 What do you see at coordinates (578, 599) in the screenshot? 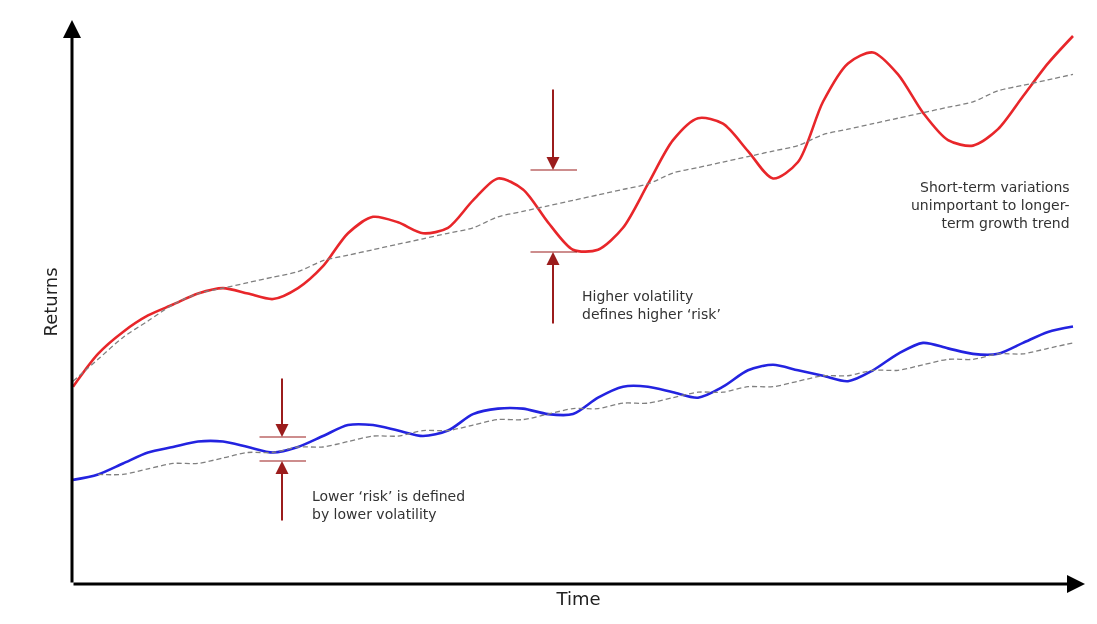
I see `x-axis-title: Time` at bounding box center [578, 599].